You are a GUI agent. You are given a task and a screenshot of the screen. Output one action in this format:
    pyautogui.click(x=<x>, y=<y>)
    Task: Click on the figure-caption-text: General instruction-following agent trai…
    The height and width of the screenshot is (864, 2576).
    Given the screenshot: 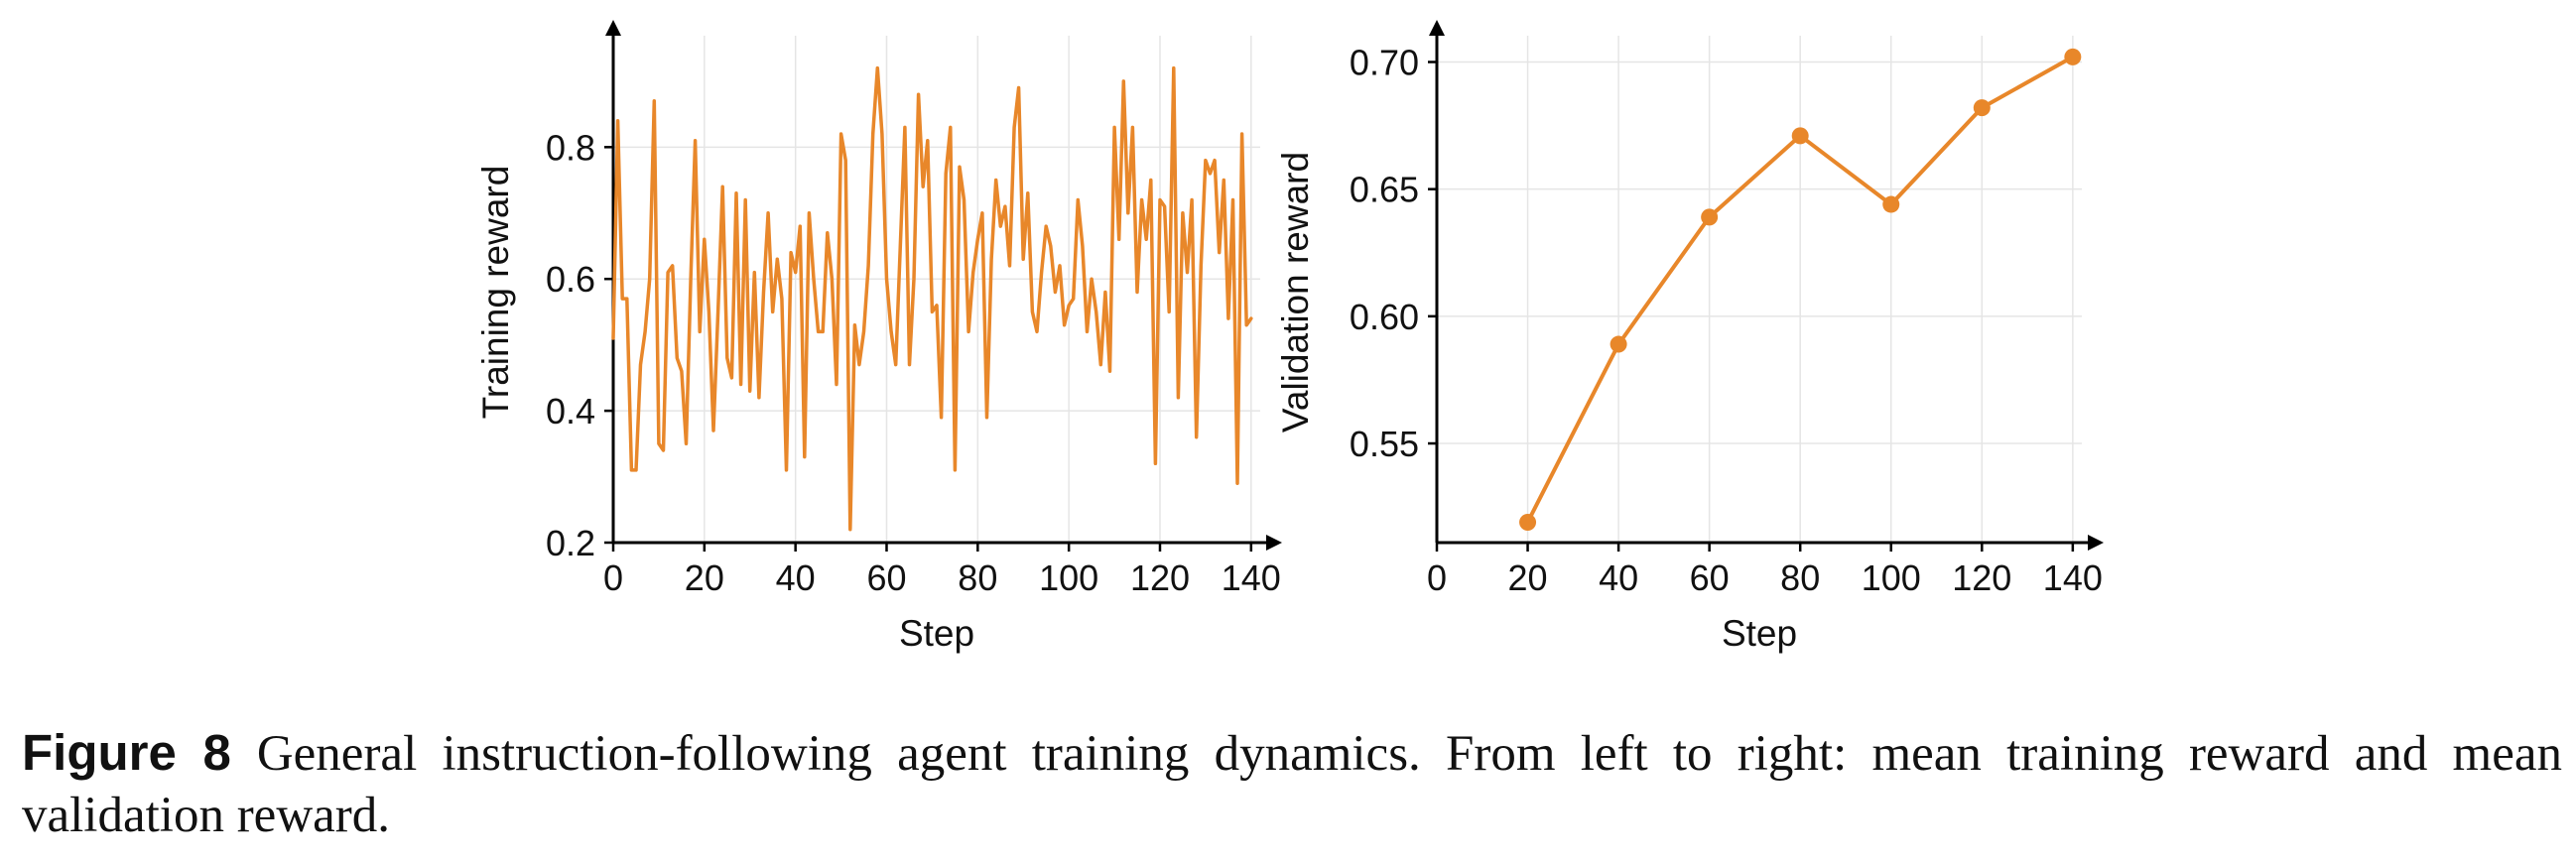 What is the action you would take?
    pyautogui.click(x=1292, y=785)
    